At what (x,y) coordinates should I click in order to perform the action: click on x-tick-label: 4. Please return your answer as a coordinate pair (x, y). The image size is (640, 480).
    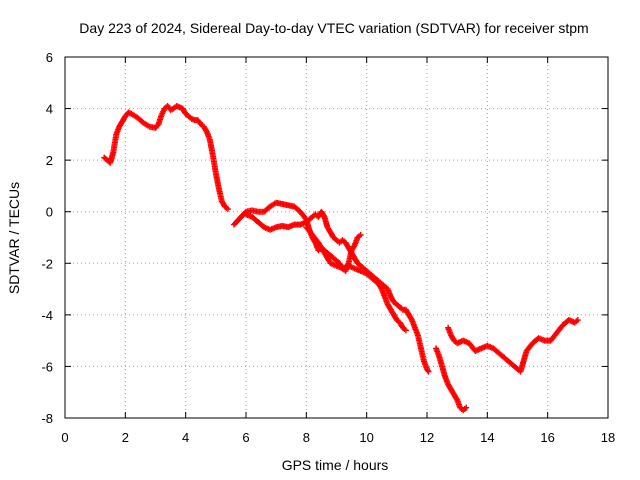
    Looking at the image, I should click on (185, 437).